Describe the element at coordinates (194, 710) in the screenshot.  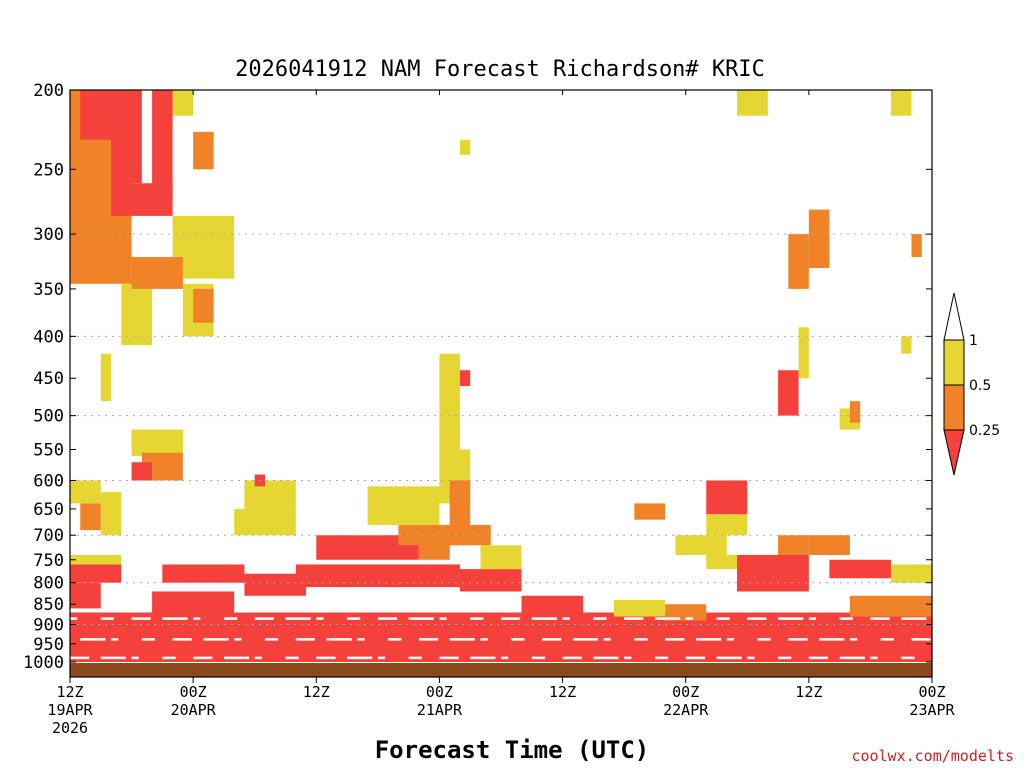
I see `x-tick-label: 20APR` at that location.